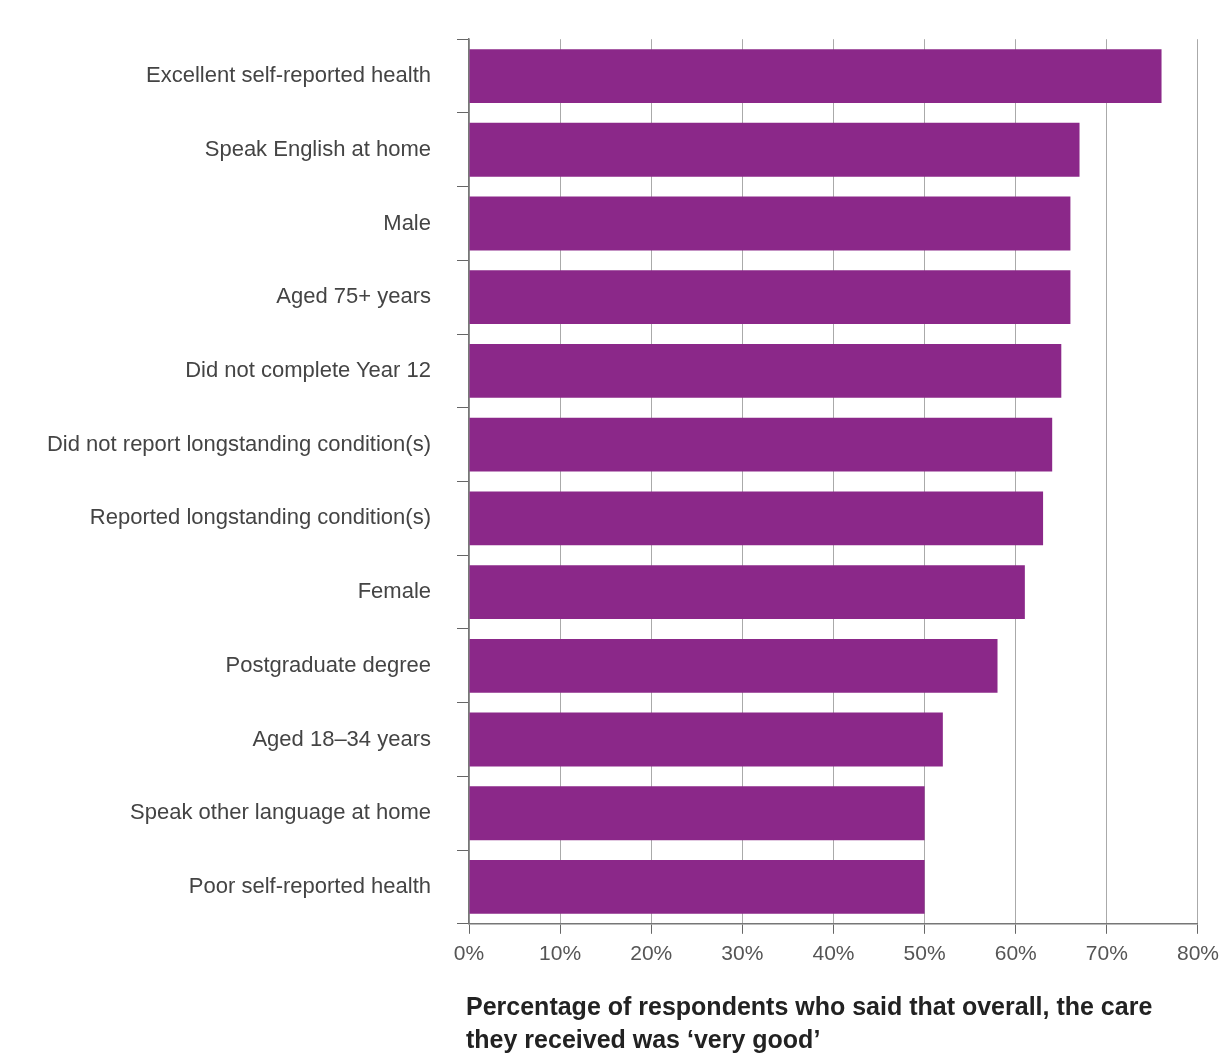 The height and width of the screenshot is (1054, 1227). Describe the element at coordinates (308, 369) in the screenshot. I see `y-tick-label: Did not complete Year 12` at that location.